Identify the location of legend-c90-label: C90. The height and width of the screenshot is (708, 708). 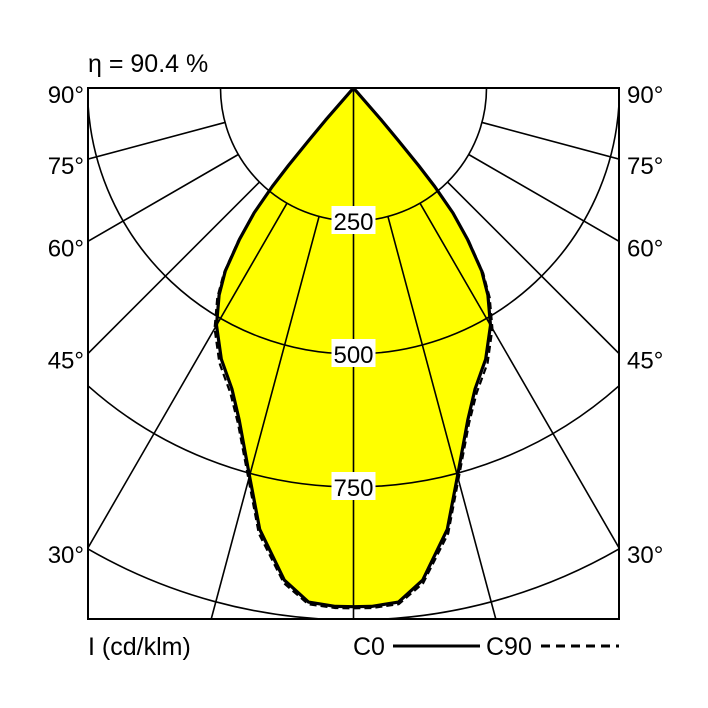
(509, 647).